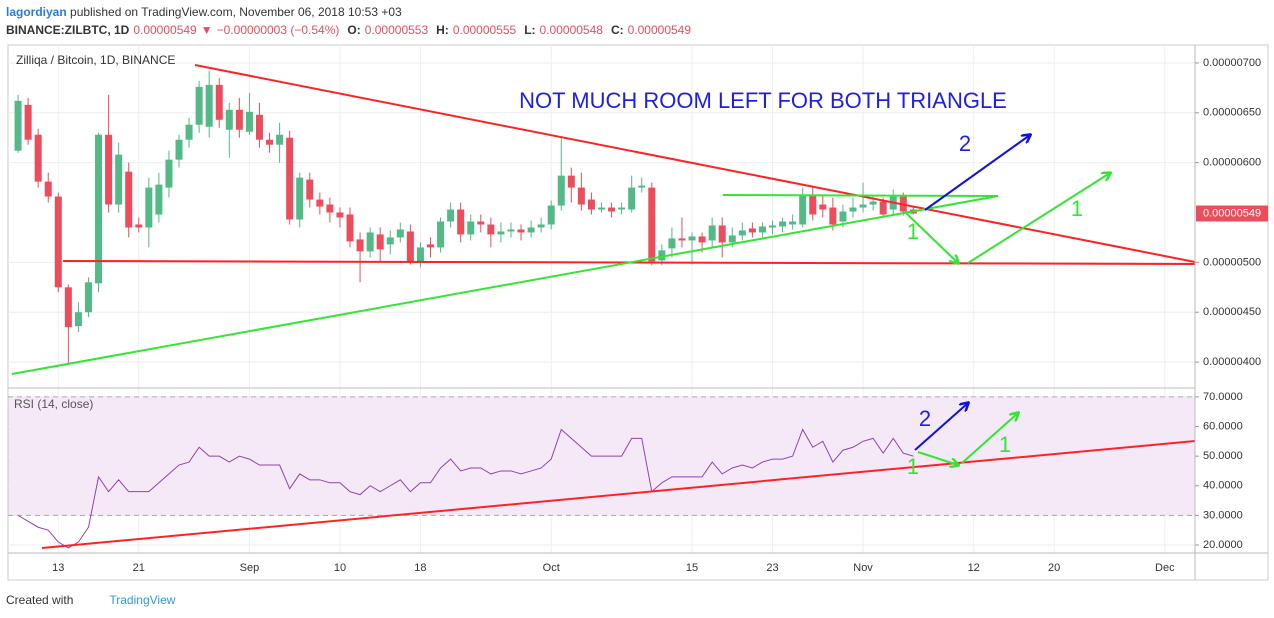  What do you see at coordinates (1165, 568) in the screenshot?
I see `x-tick-label: Dec` at bounding box center [1165, 568].